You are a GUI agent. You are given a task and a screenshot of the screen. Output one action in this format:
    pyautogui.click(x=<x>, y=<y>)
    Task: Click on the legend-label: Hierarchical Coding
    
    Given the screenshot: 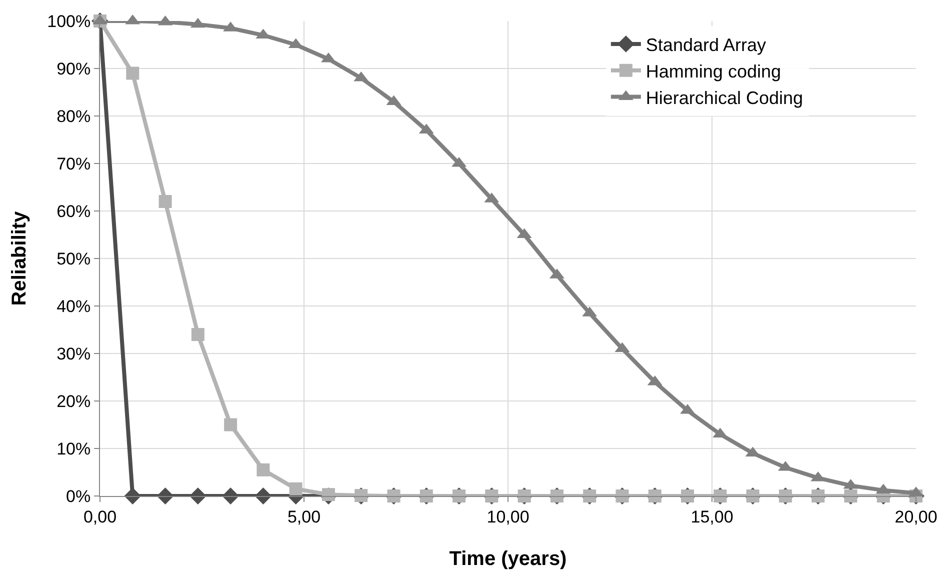 What is the action you would take?
    pyautogui.click(x=724, y=98)
    